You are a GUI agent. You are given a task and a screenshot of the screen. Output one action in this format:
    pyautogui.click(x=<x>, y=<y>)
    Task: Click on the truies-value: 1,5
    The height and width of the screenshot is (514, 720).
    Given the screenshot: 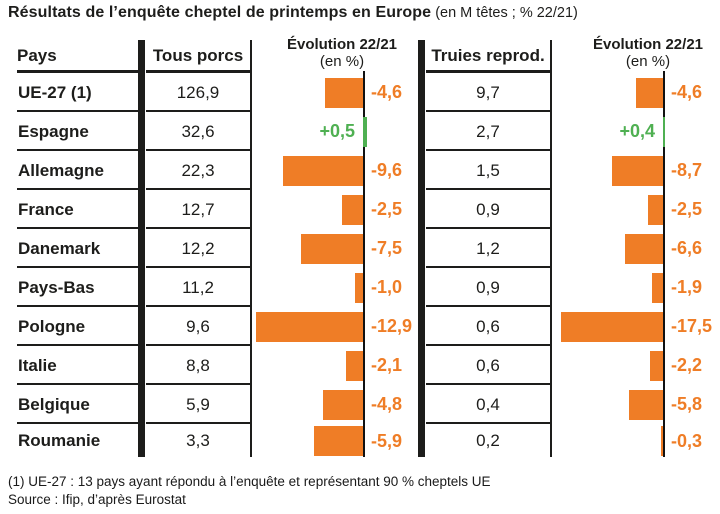 What is the action you would take?
    pyautogui.click(x=488, y=170)
    